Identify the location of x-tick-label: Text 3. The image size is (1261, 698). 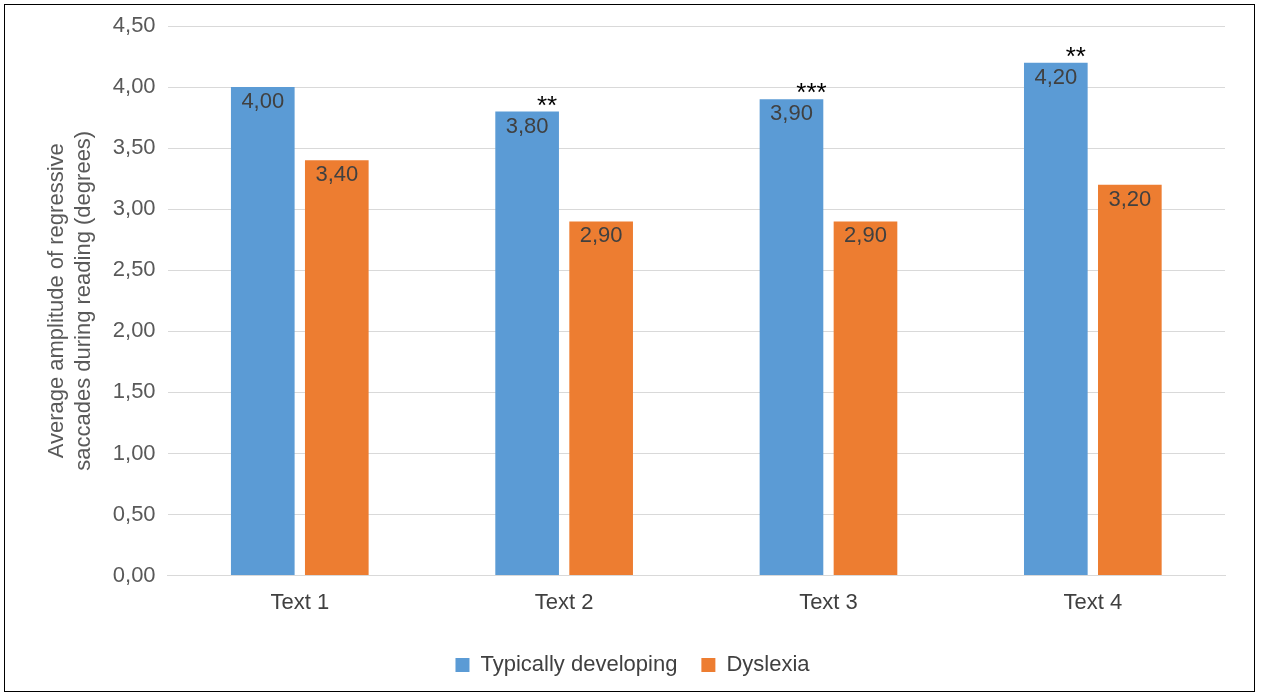
(828, 601).